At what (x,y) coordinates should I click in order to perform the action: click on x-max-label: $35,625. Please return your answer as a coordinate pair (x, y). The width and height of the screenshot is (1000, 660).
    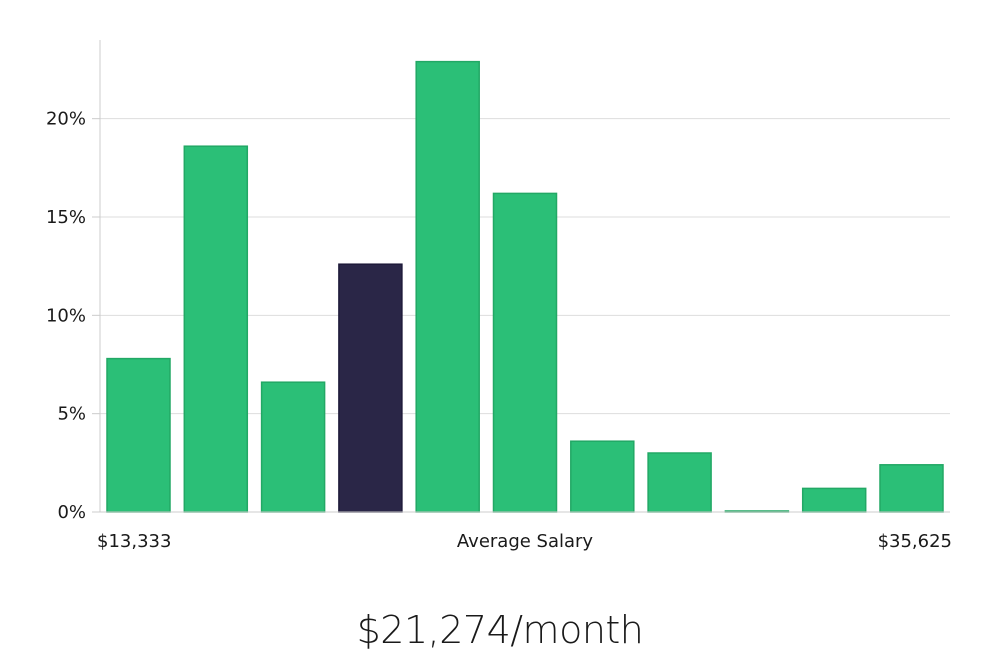
    Looking at the image, I should click on (915, 541).